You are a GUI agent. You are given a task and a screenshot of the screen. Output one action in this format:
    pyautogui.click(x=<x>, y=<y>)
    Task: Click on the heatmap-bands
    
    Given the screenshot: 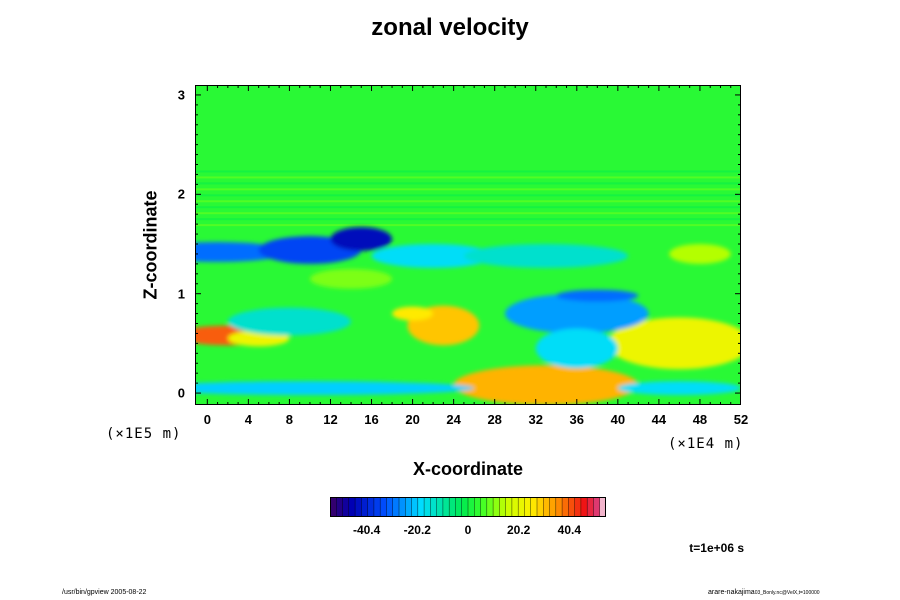 What is the action you would take?
    pyautogui.click(x=468, y=198)
    